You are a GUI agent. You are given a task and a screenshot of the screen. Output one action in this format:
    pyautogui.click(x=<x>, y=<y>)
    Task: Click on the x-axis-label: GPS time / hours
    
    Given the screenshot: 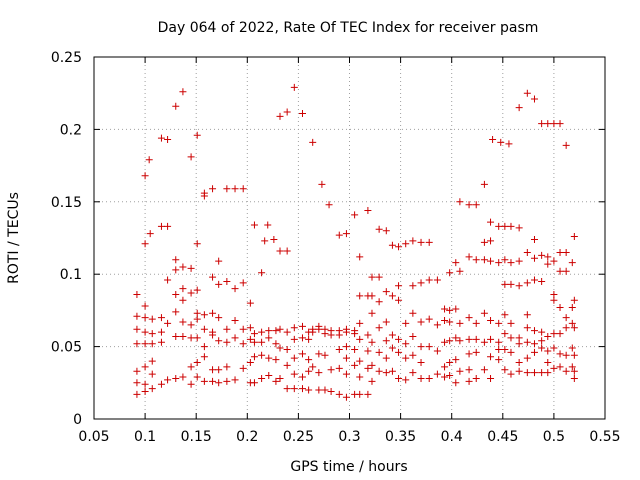 What is the action you would take?
    pyautogui.click(x=348, y=467)
    